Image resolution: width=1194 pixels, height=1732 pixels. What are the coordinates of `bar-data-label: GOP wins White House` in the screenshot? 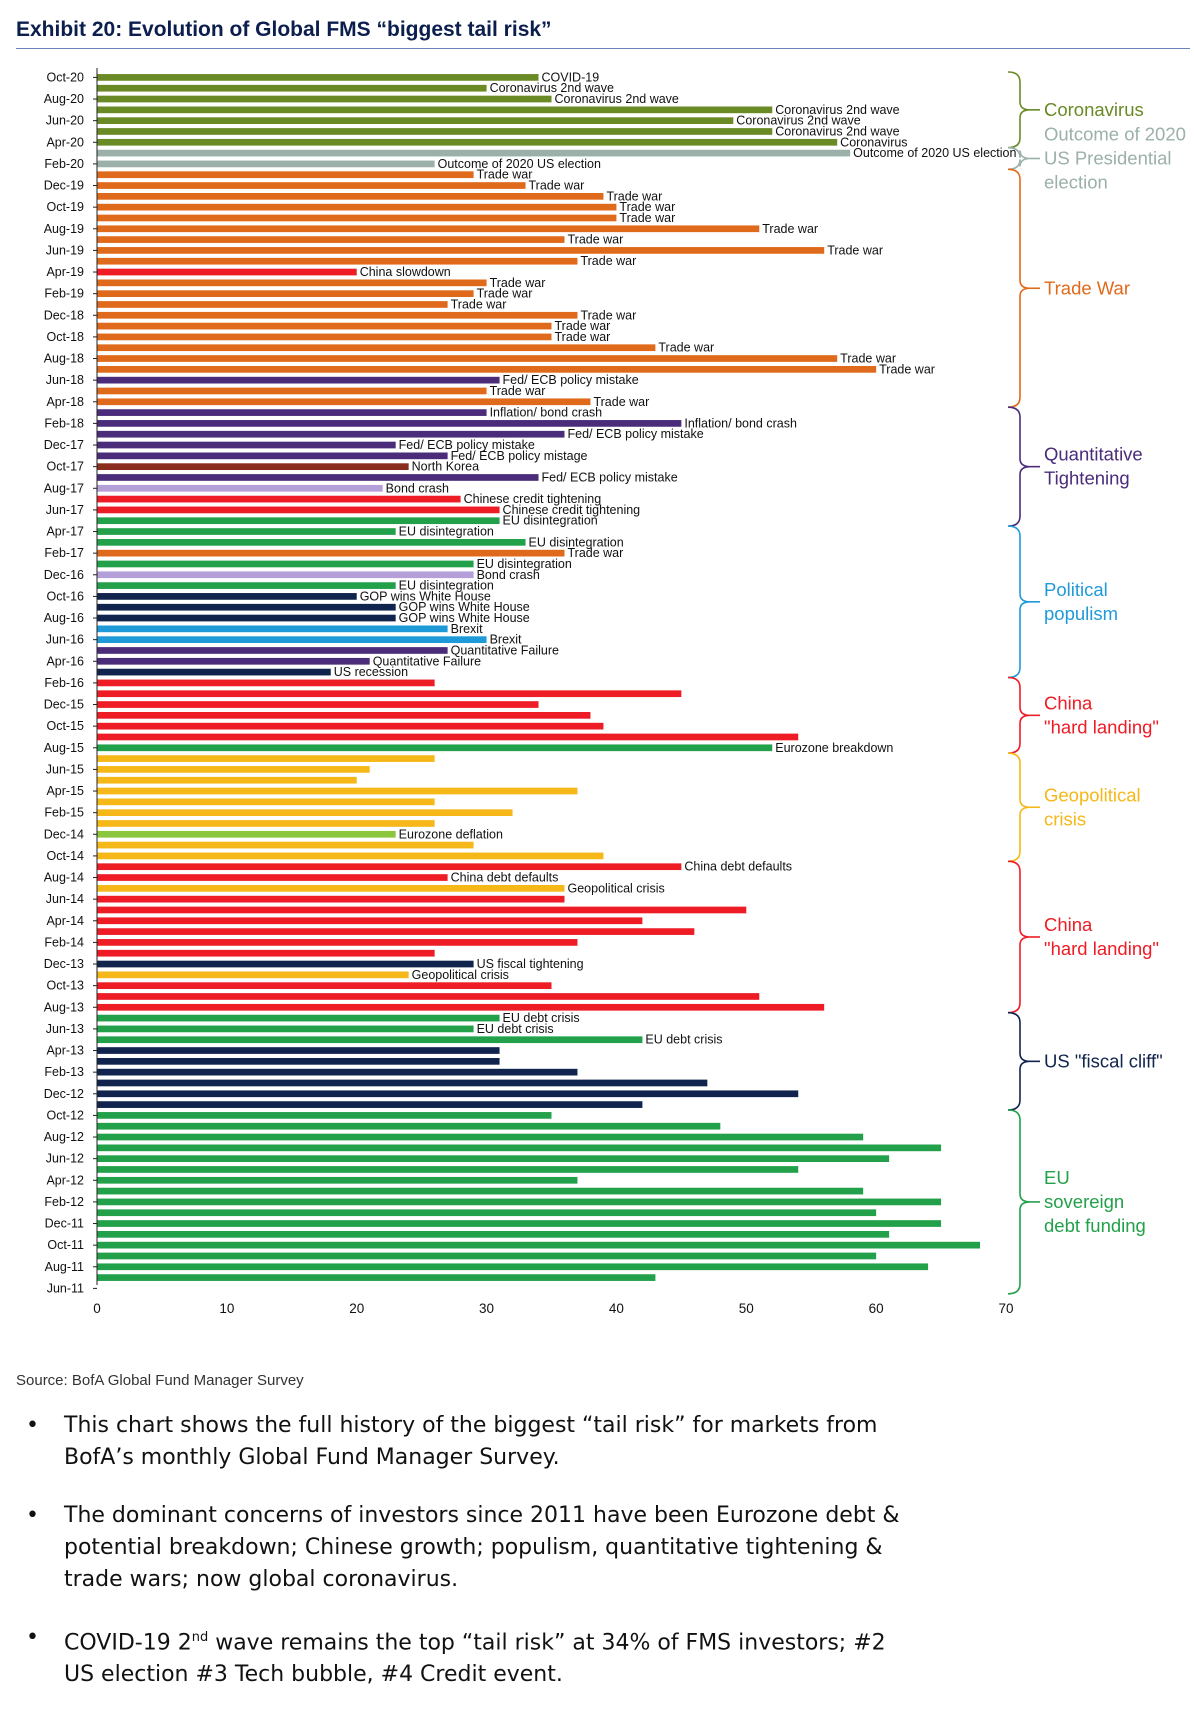 It's located at (464, 618).